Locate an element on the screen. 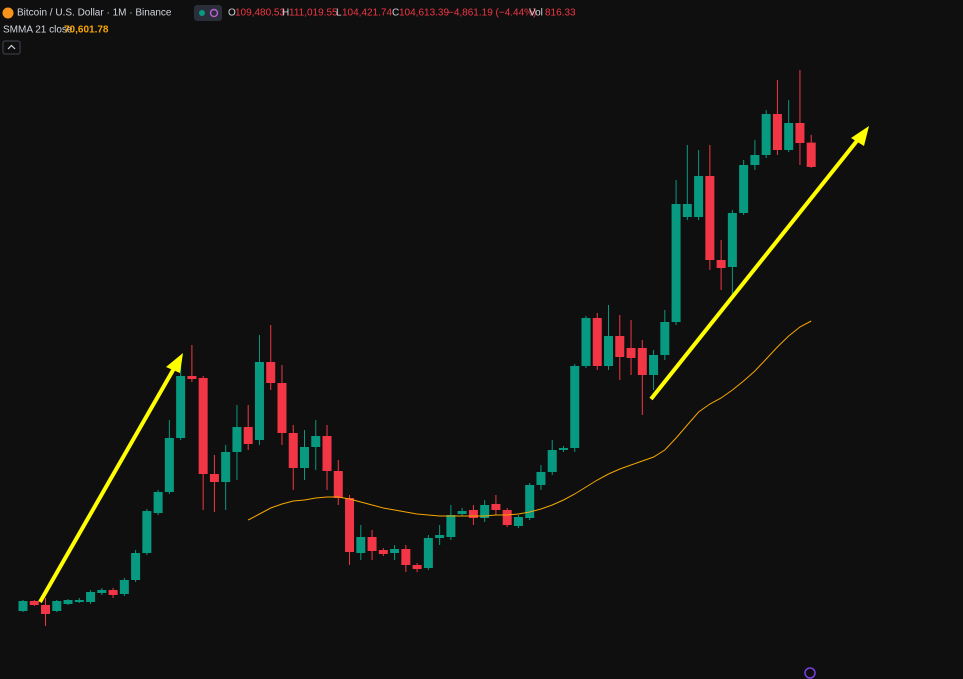 The image size is (963, 679). indicator-label: SMMA 21 close is located at coordinates (38, 30).